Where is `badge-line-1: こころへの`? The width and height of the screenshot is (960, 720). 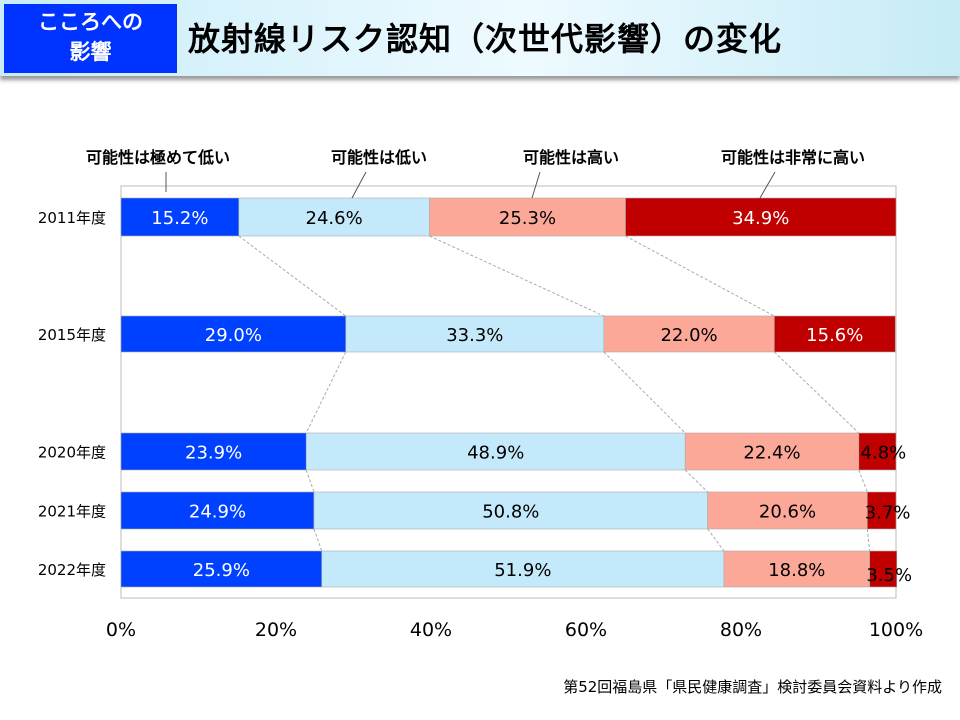 badge-line-1: こころへの is located at coordinates (90, 22).